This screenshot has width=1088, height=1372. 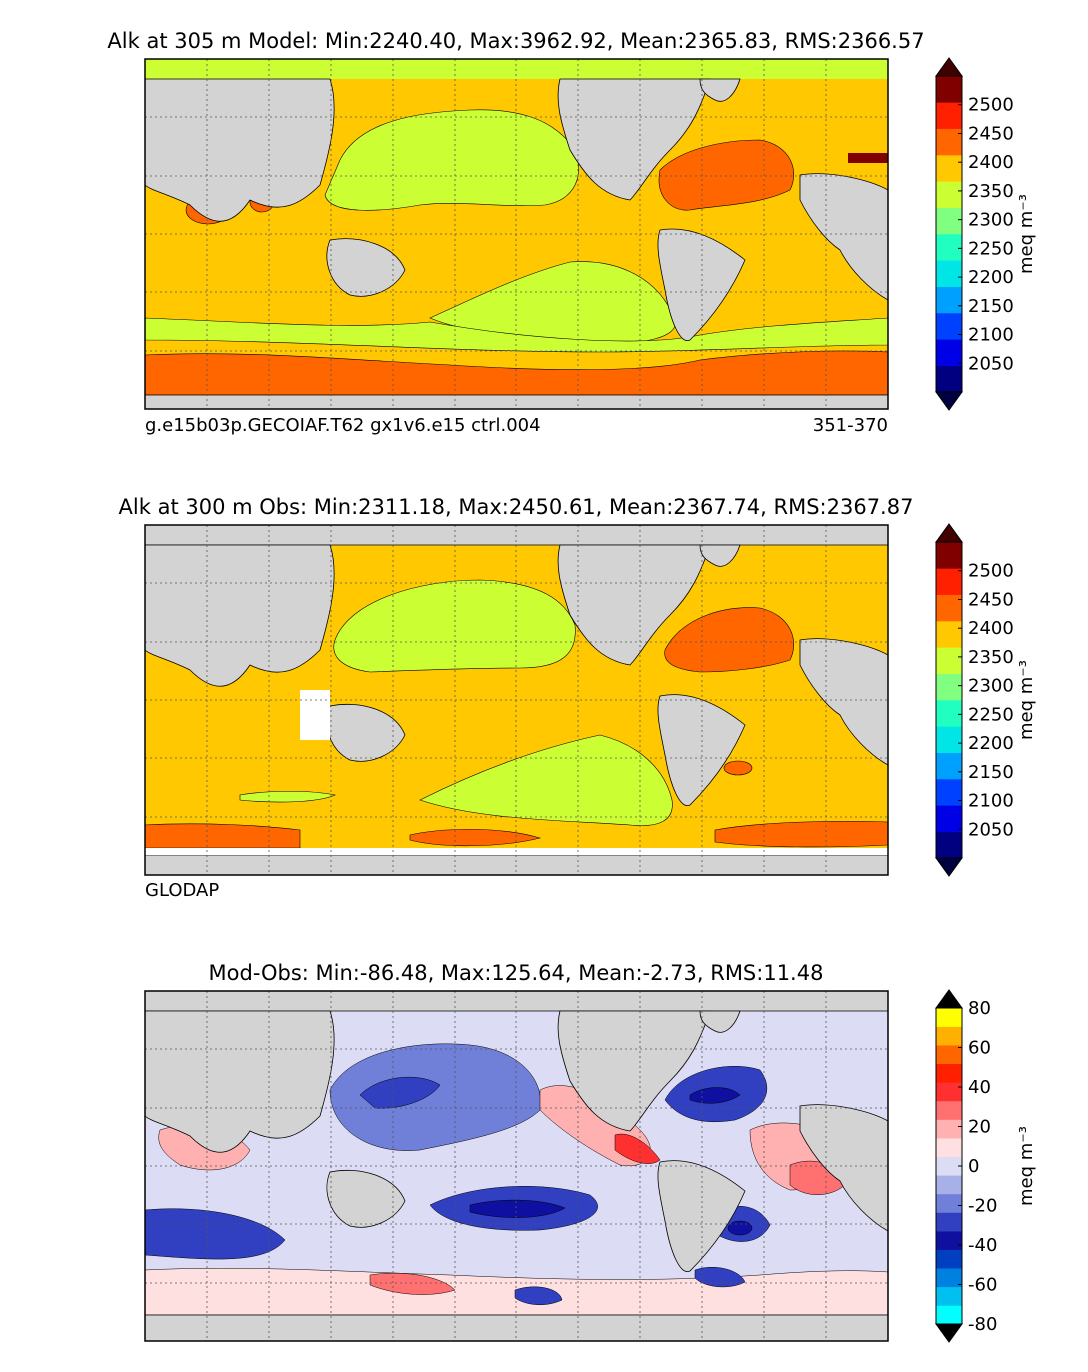 What do you see at coordinates (991, 686) in the screenshot?
I see `colorbar-tick-label: 2300` at bounding box center [991, 686].